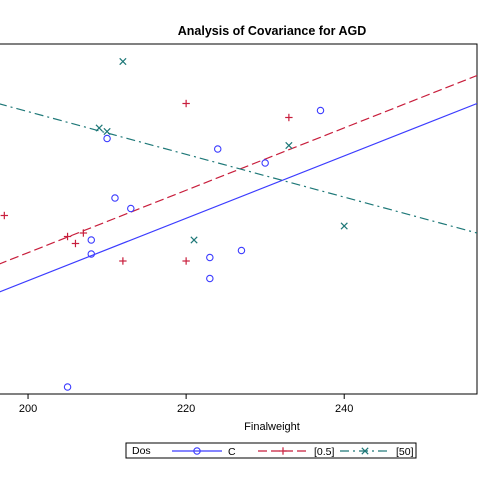  What do you see at coordinates (344, 409) in the screenshot?
I see `x-tick-label: 240` at bounding box center [344, 409].